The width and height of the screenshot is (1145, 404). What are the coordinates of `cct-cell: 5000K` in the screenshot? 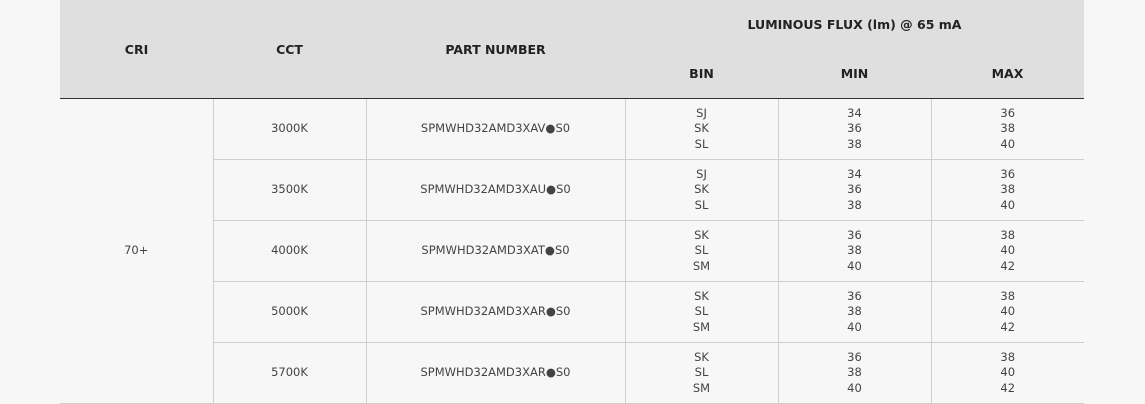 It's located at (289, 312).